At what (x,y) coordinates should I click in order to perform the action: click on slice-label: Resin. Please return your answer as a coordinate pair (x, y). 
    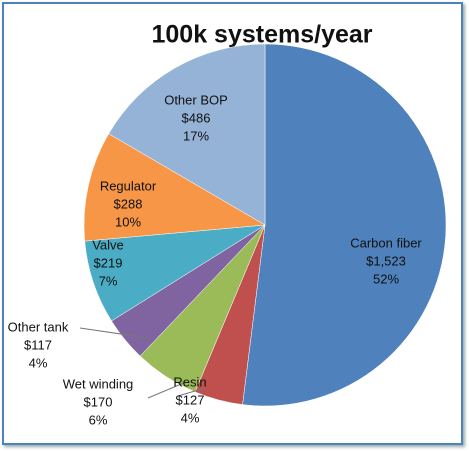
    Looking at the image, I should click on (189, 381).